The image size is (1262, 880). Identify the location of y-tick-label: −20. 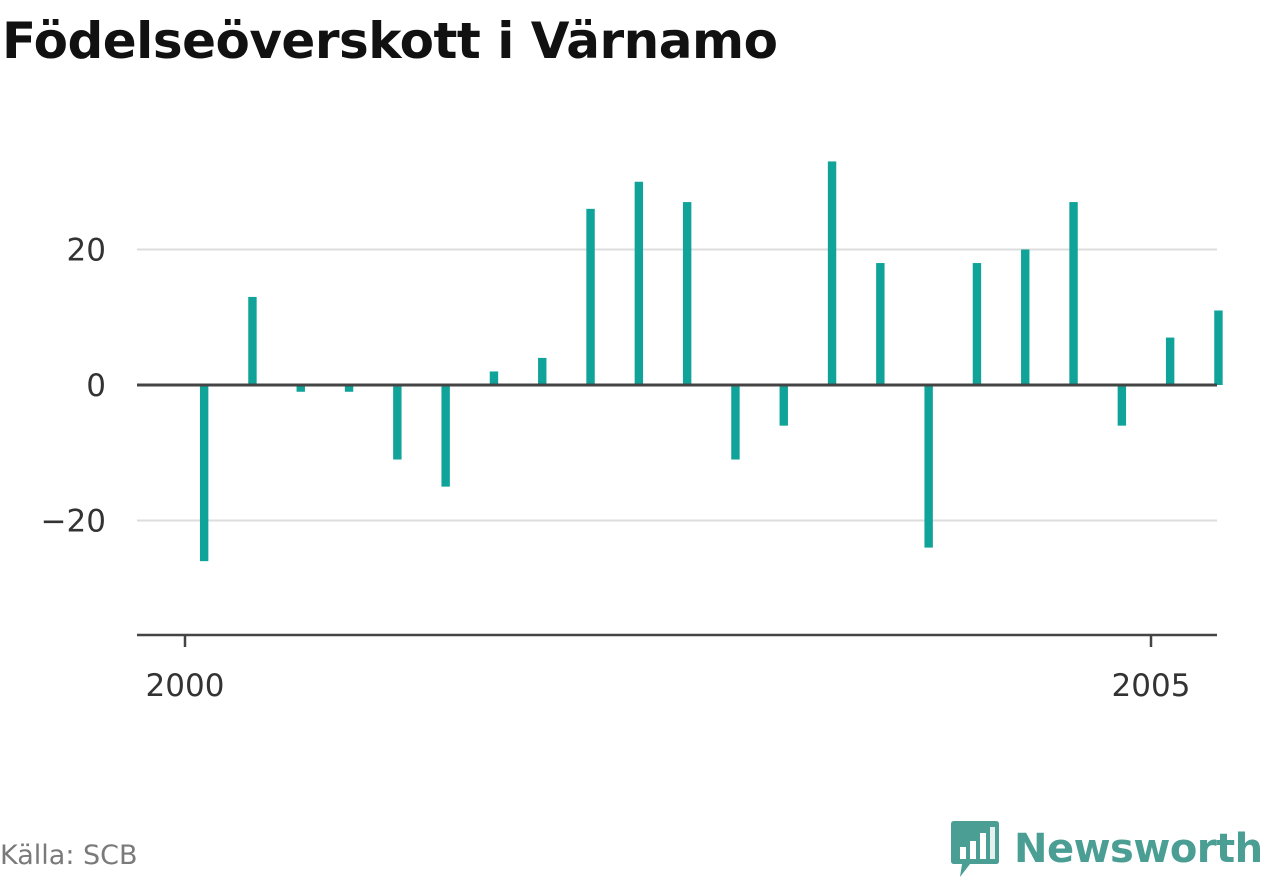
(73, 522).